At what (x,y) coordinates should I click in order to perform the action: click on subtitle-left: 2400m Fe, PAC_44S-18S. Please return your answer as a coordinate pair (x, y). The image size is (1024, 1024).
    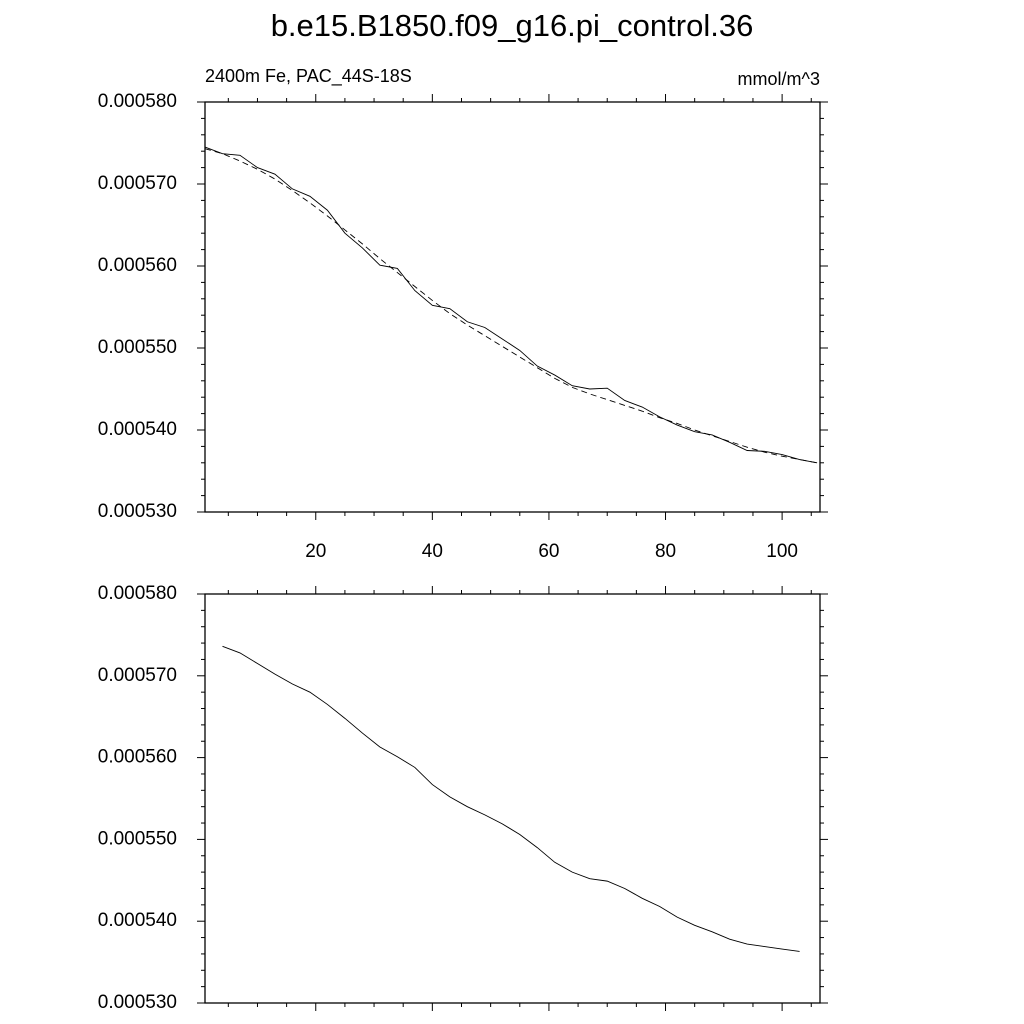
    Looking at the image, I should click on (308, 76).